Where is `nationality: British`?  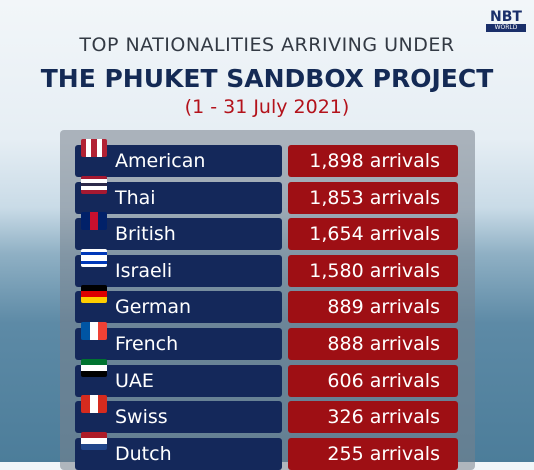
nationality: British is located at coordinates (178, 234).